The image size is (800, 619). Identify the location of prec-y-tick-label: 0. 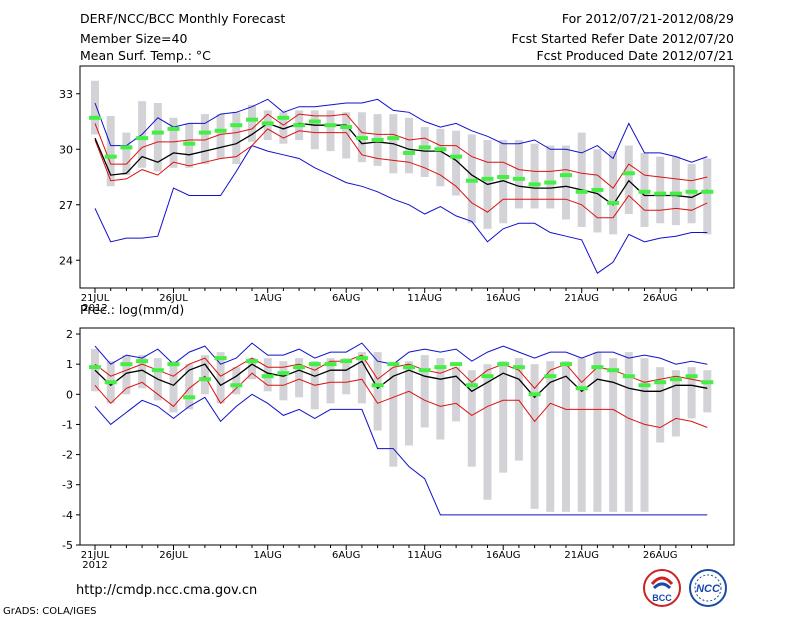
(69, 394).